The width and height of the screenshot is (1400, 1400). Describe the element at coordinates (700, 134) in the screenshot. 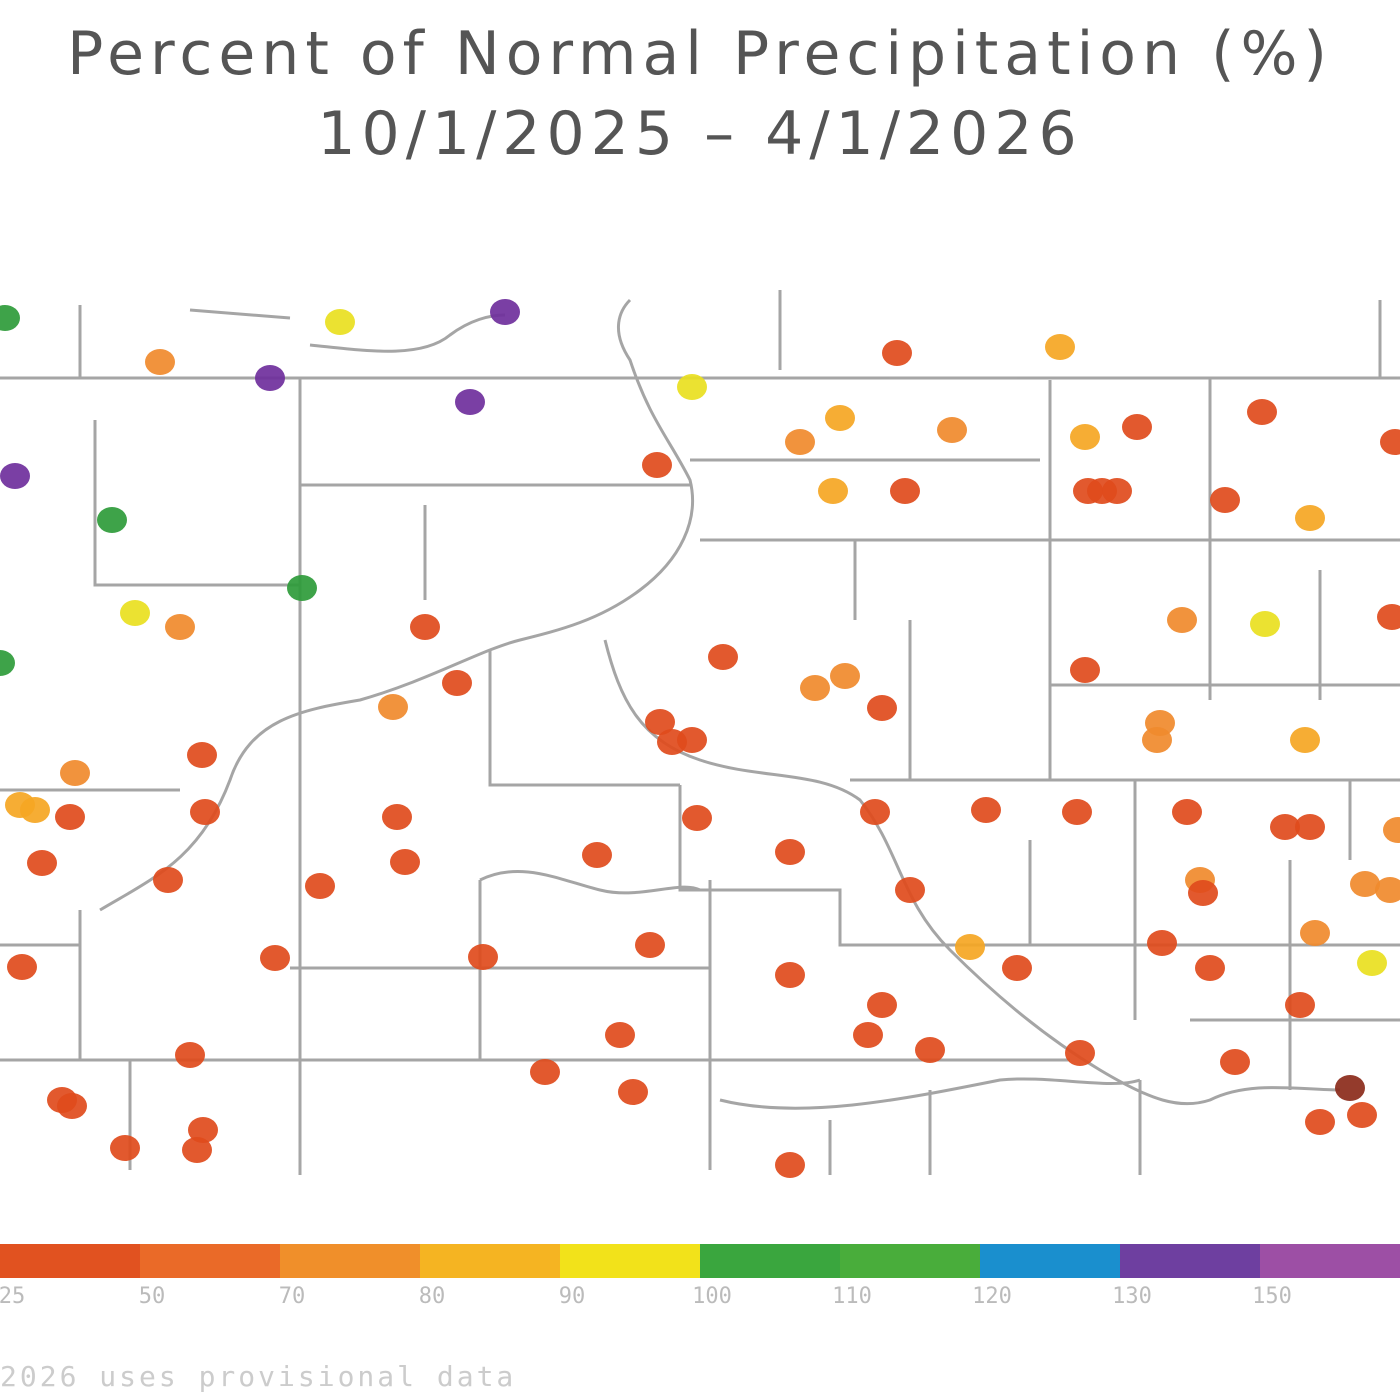

I see `title-line-2: 10/1/2025 – 4/1/2026` at that location.